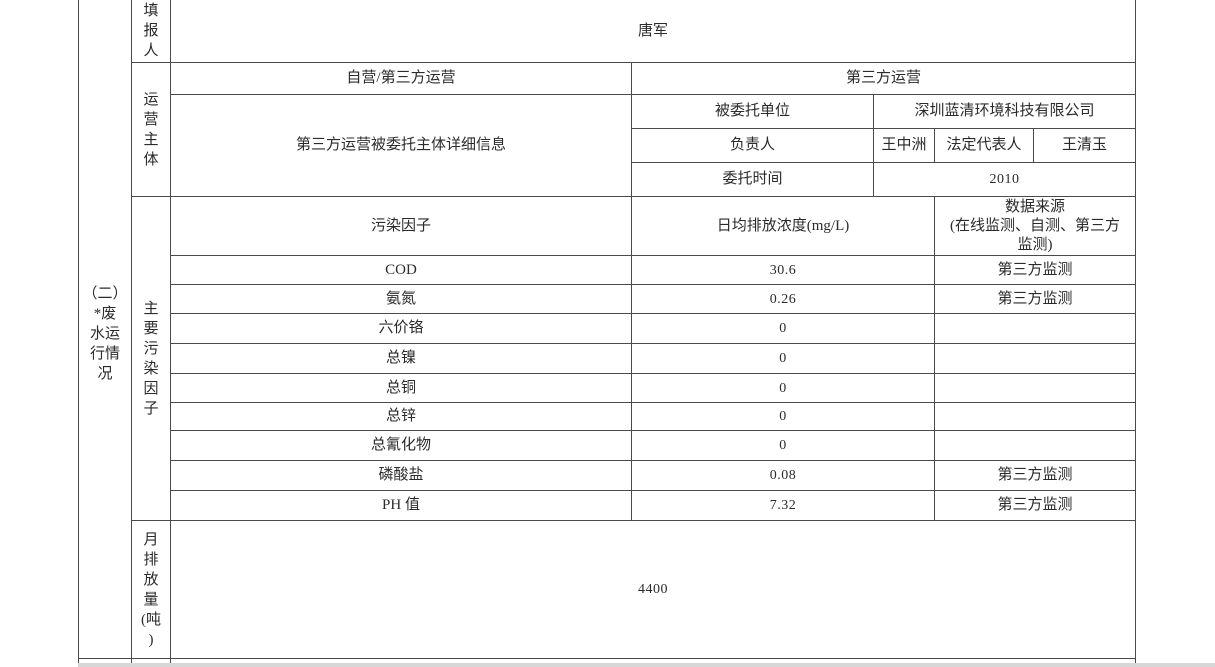 The height and width of the screenshot is (667, 1215). What do you see at coordinates (401, 226) in the screenshot?
I see `pollutant-factor-header-cell: 污染因子` at bounding box center [401, 226].